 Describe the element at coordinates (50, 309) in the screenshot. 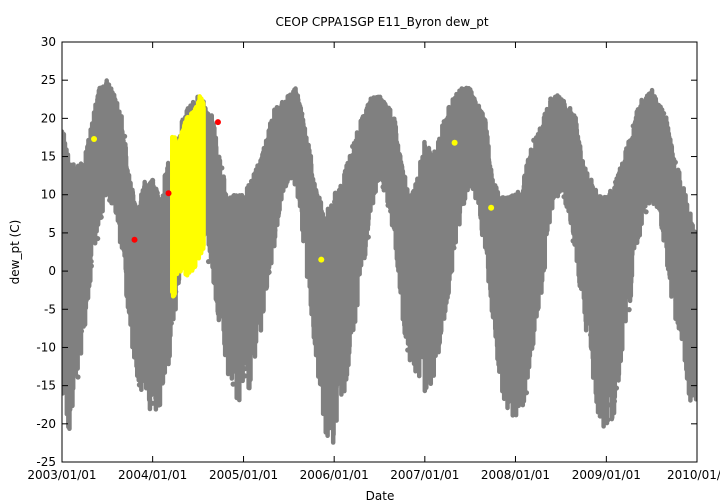

I see `y-tick-label: -5` at that location.